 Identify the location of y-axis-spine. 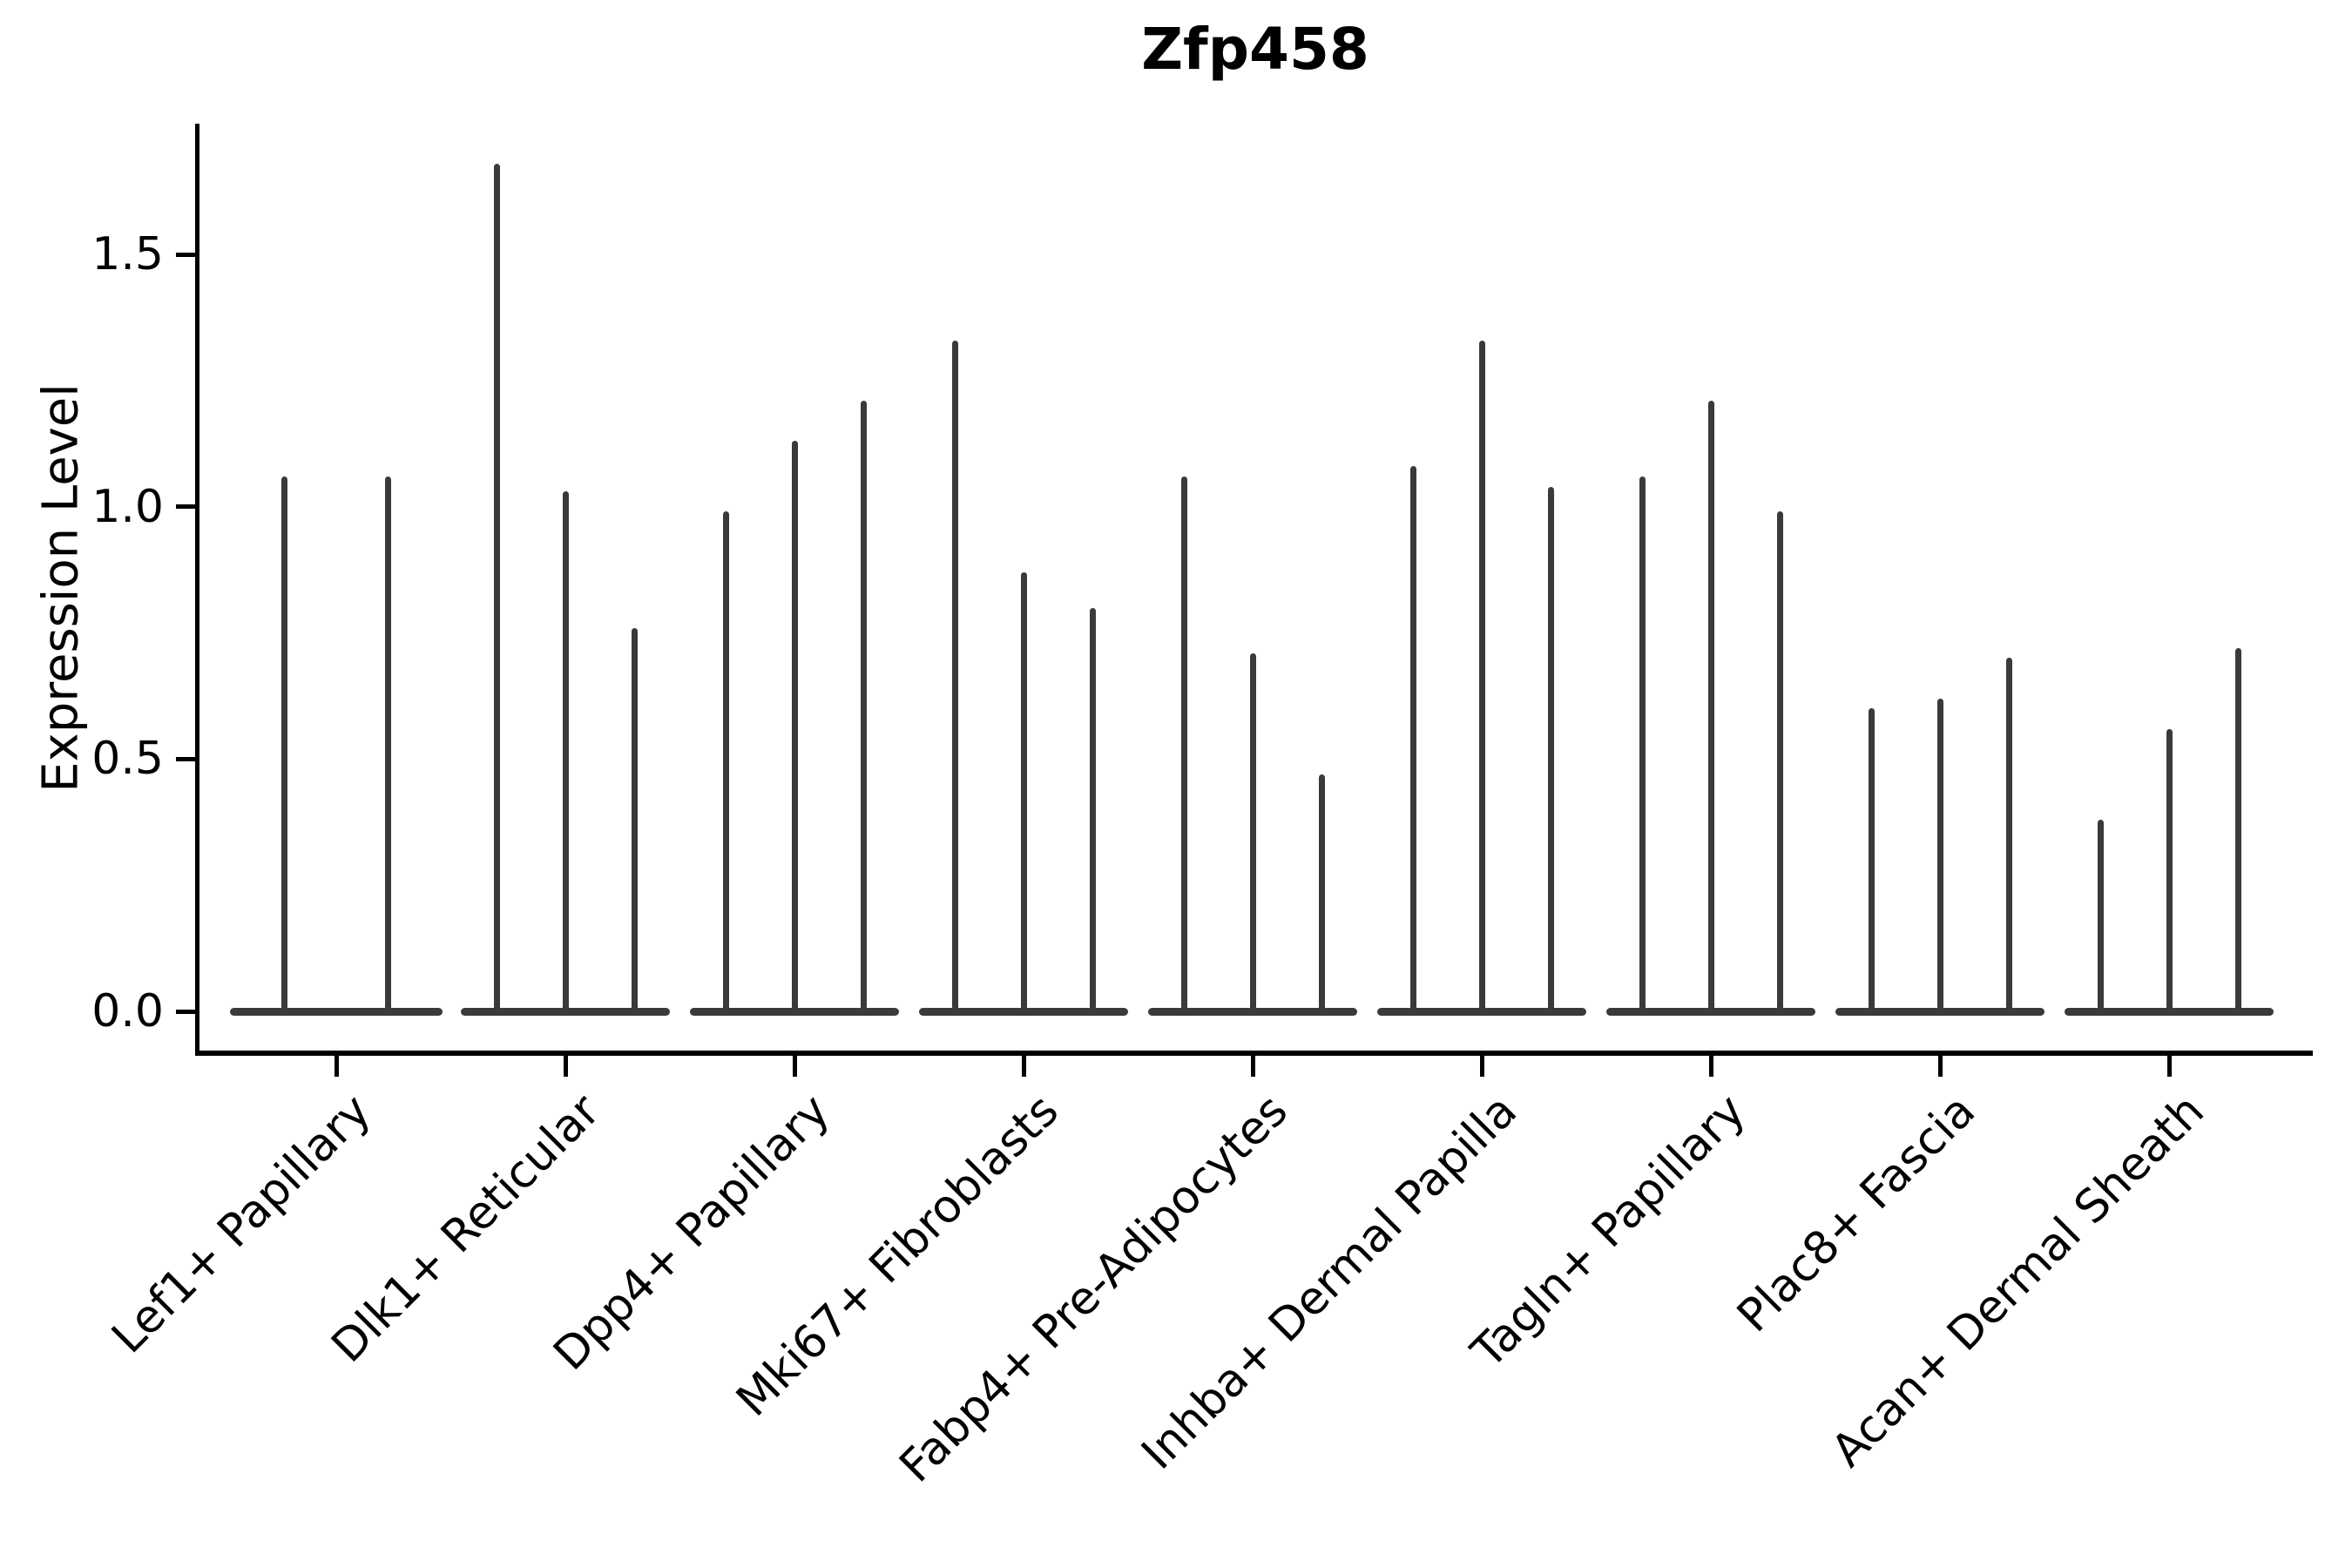
(197, 590).